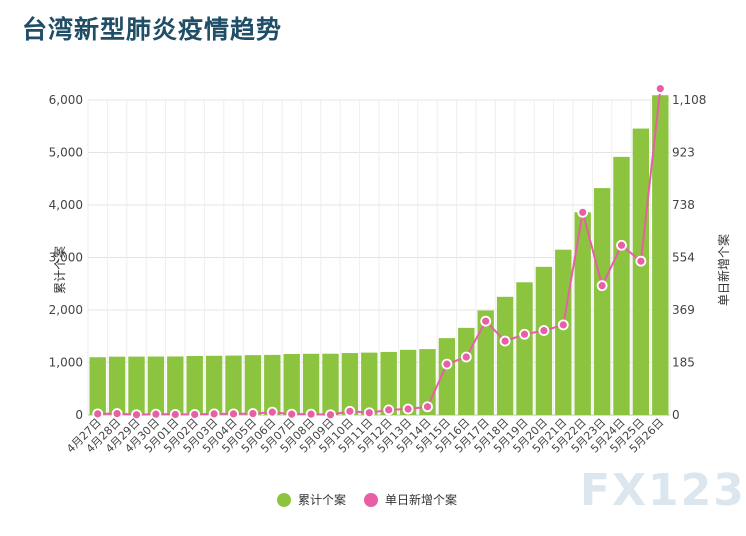 This screenshot has width=746, height=536. I want to click on legend: 累计个案 单日新增个案, so click(367, 499).